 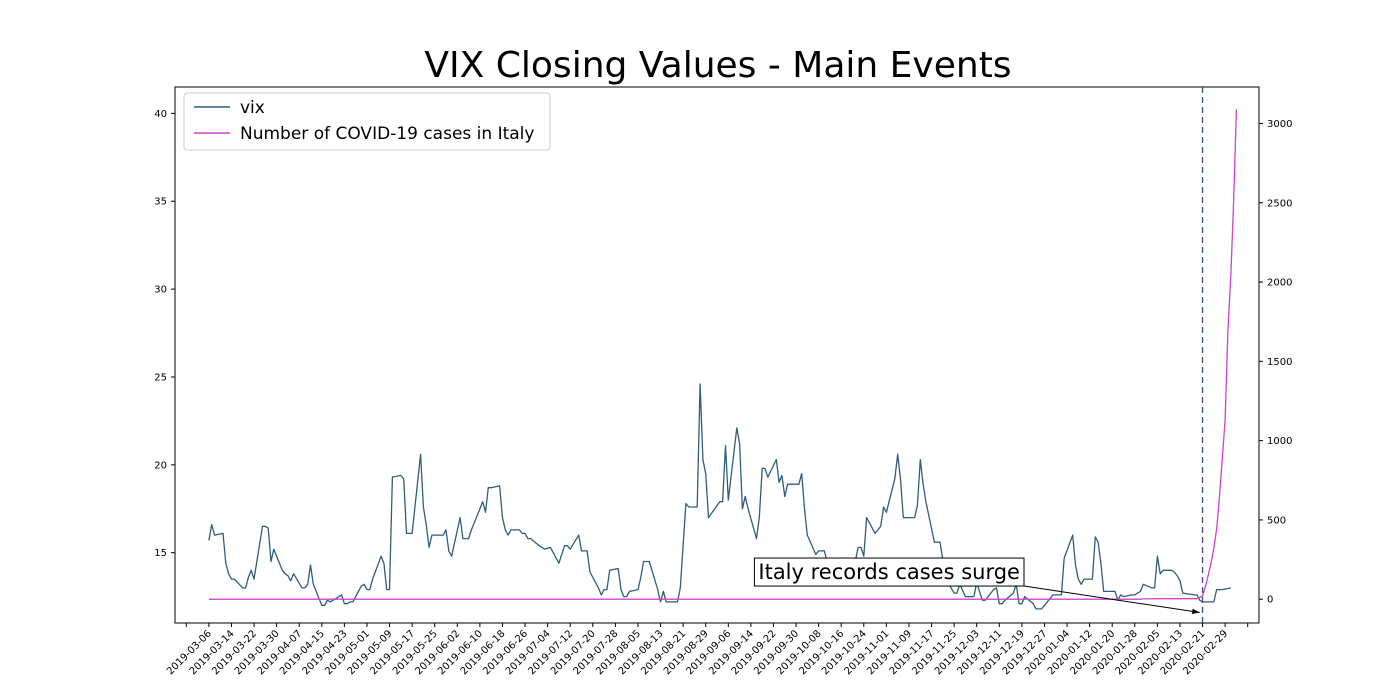 I want to click on right-y-tick-label: 3000, so click(x=1279, y=124).